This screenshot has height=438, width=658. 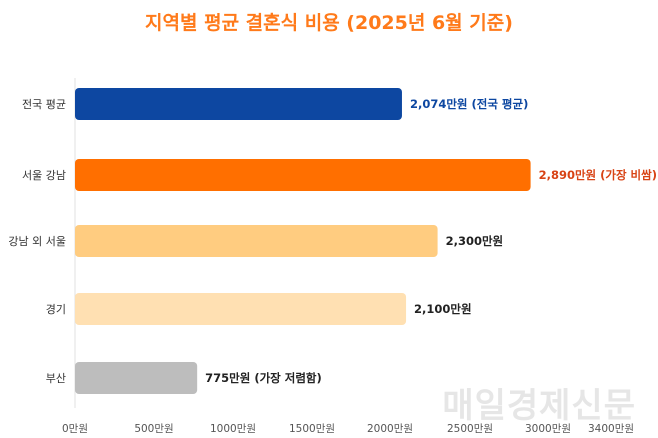 What do you see at coordinates (598, 175) in the screenshot?
I see `data-label: 2,890만원 (가장 비쌈)` at bounding box center [598, 175].